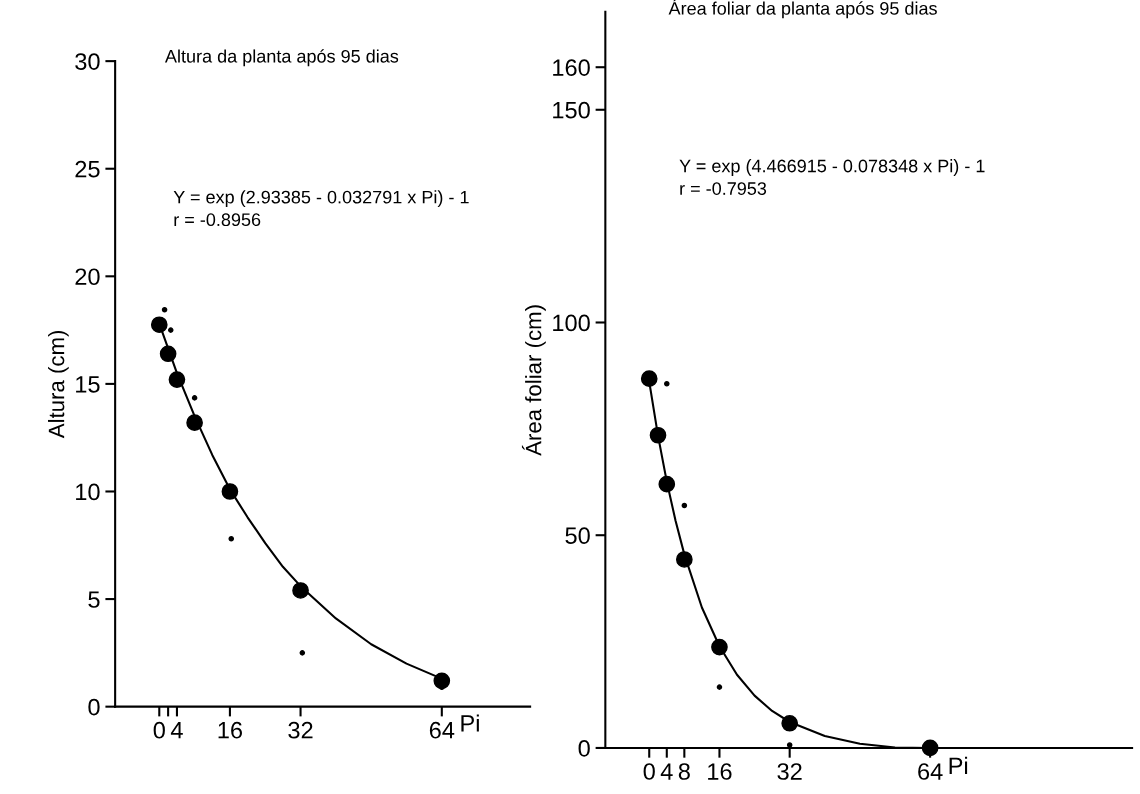 The image size is (1140, 794). What do you see at coordinates (723, 188) in the screenshot?
I see `annotation: r = -0.7953` at bounding box center [723, 188].